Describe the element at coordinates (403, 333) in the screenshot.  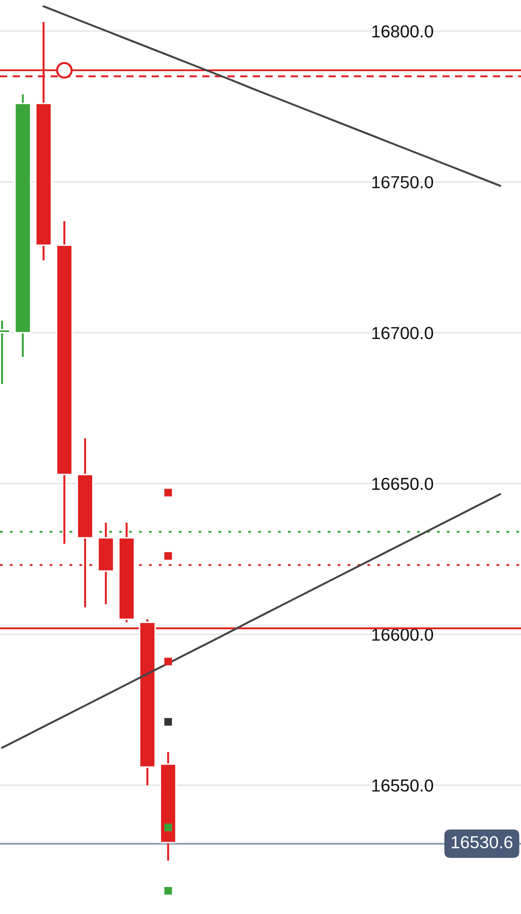
I see `y-tick-label: 16700.0` at that location.